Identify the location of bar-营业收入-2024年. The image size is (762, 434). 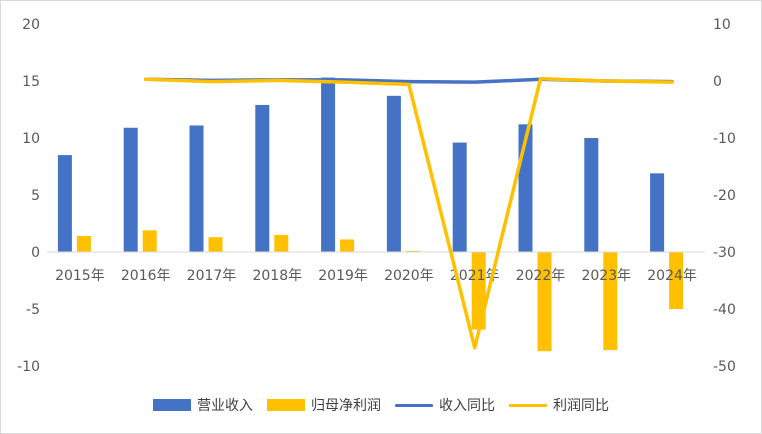
(657, 212).